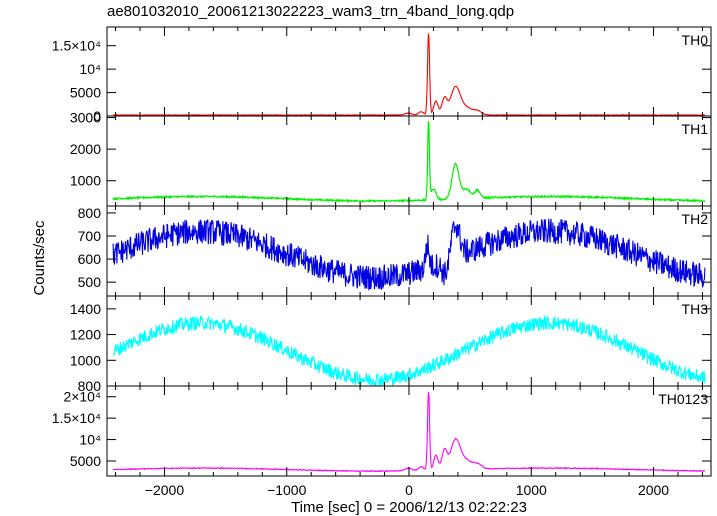  I want to click on series-line-th0123, so click(409, 432).